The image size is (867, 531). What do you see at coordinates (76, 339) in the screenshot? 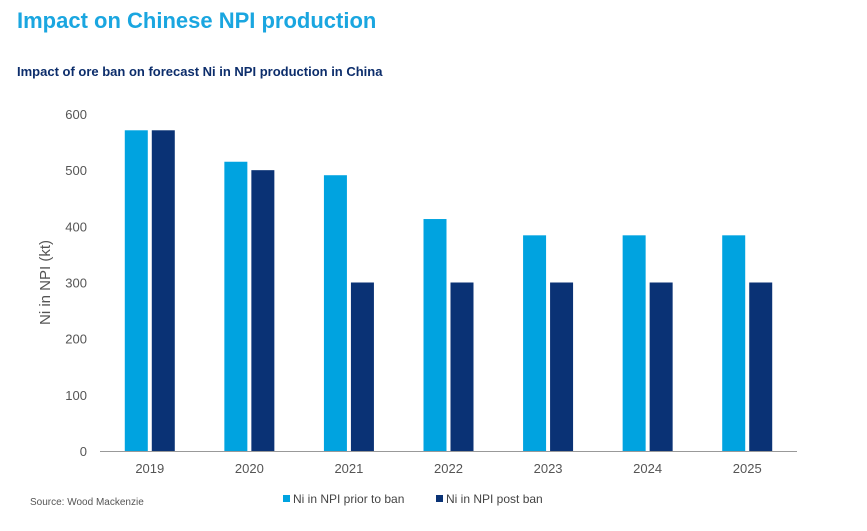
I see `y-tick-label: 200` at bounding box center [76, 339].